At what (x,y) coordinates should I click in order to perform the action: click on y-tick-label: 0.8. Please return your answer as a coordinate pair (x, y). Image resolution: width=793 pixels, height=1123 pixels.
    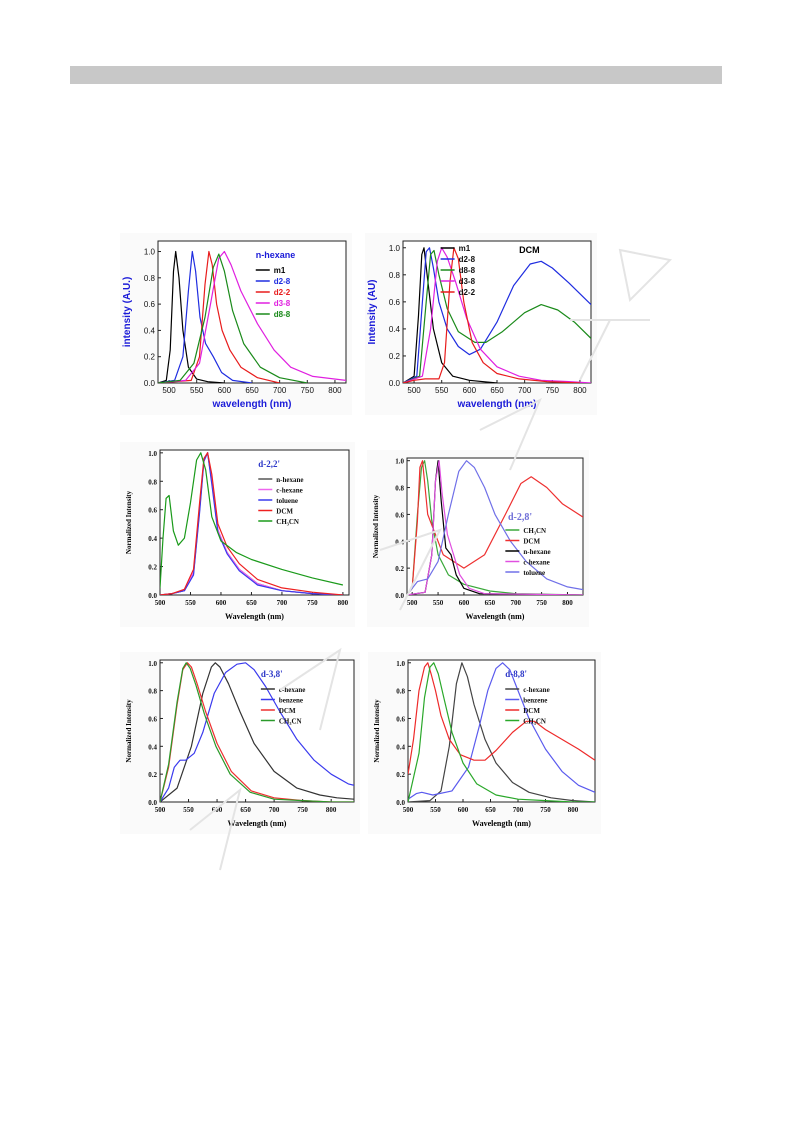
    Looking at the image, I should click on (400, 692).